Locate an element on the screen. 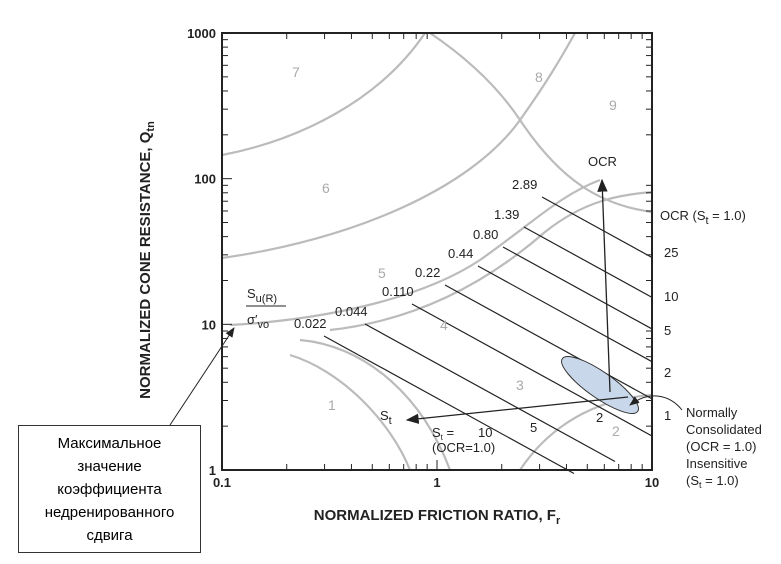  st-arrow-label: St is located at coordinates (386, 417).